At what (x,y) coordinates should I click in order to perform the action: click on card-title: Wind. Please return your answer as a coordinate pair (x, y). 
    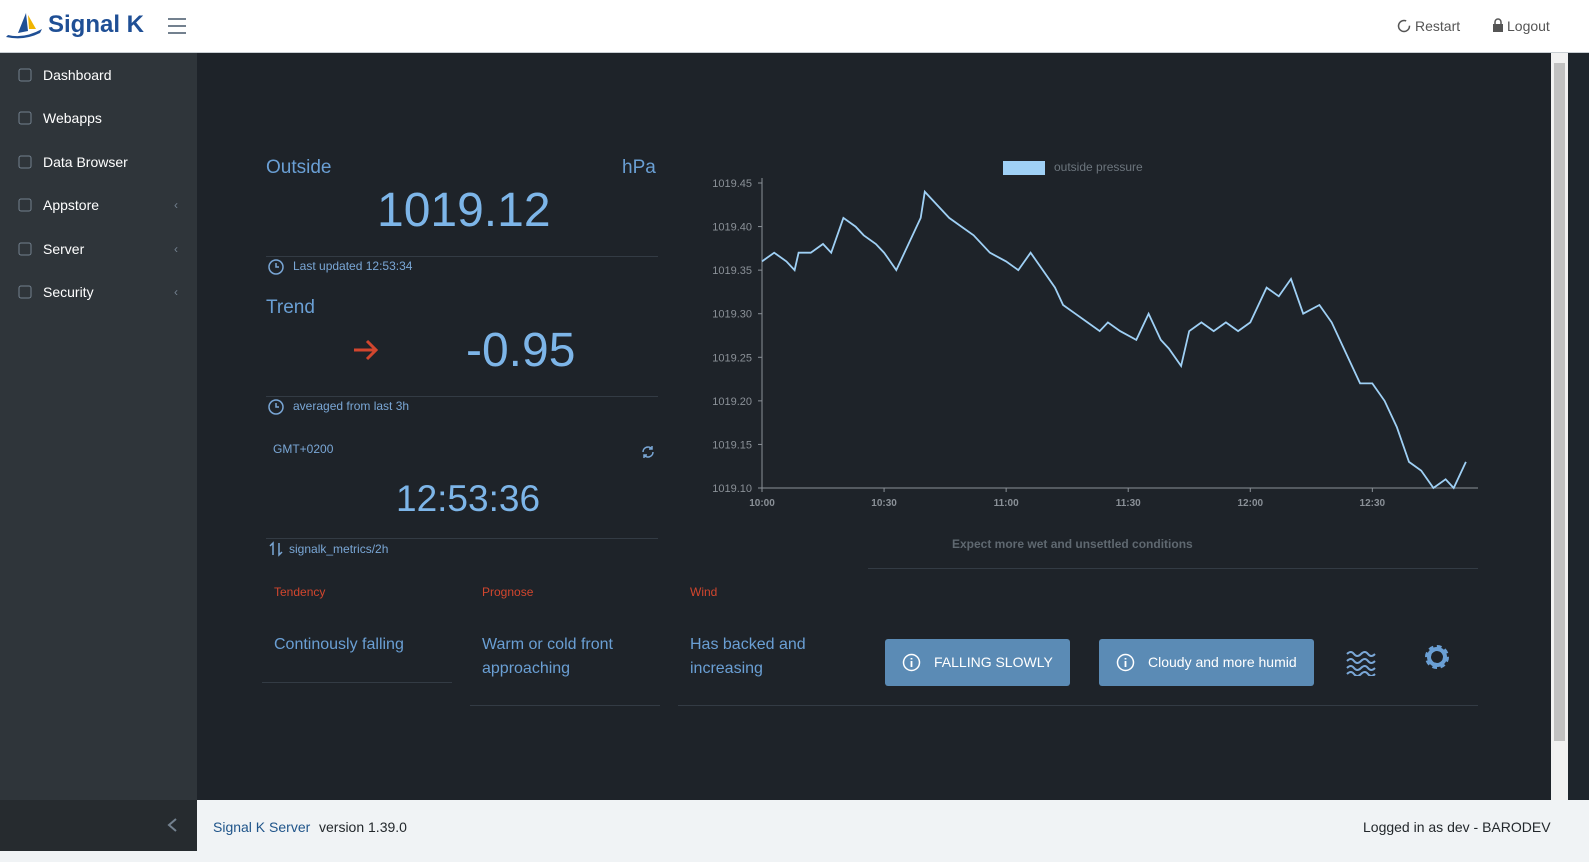
    Looking at the image, I should click on (704, 592).